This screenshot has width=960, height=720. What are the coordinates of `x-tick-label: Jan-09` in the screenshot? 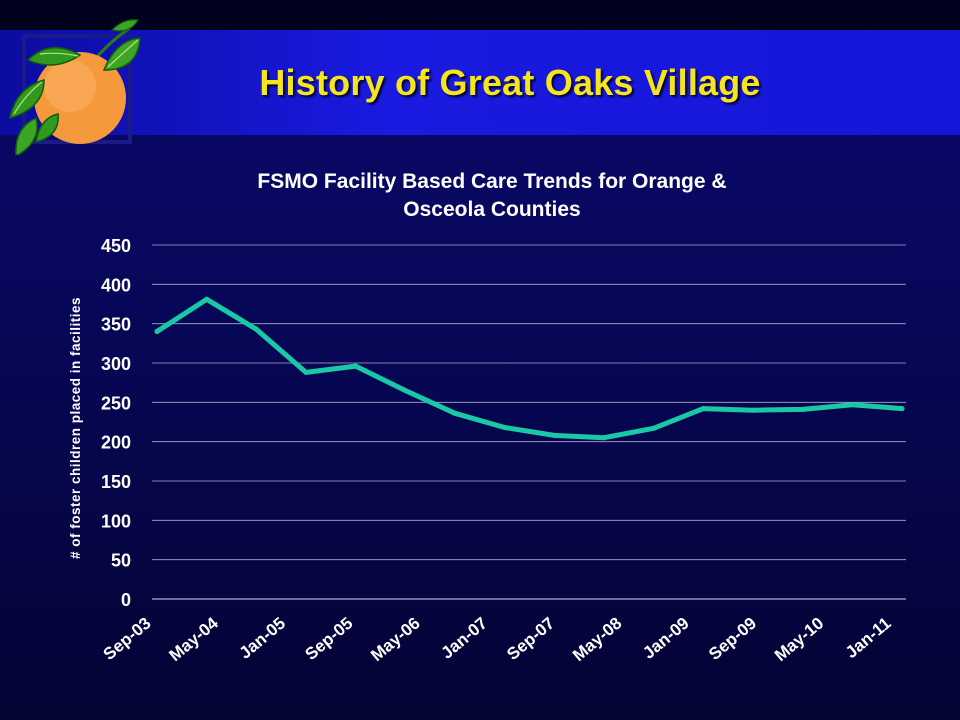 It's located at (665, 638).